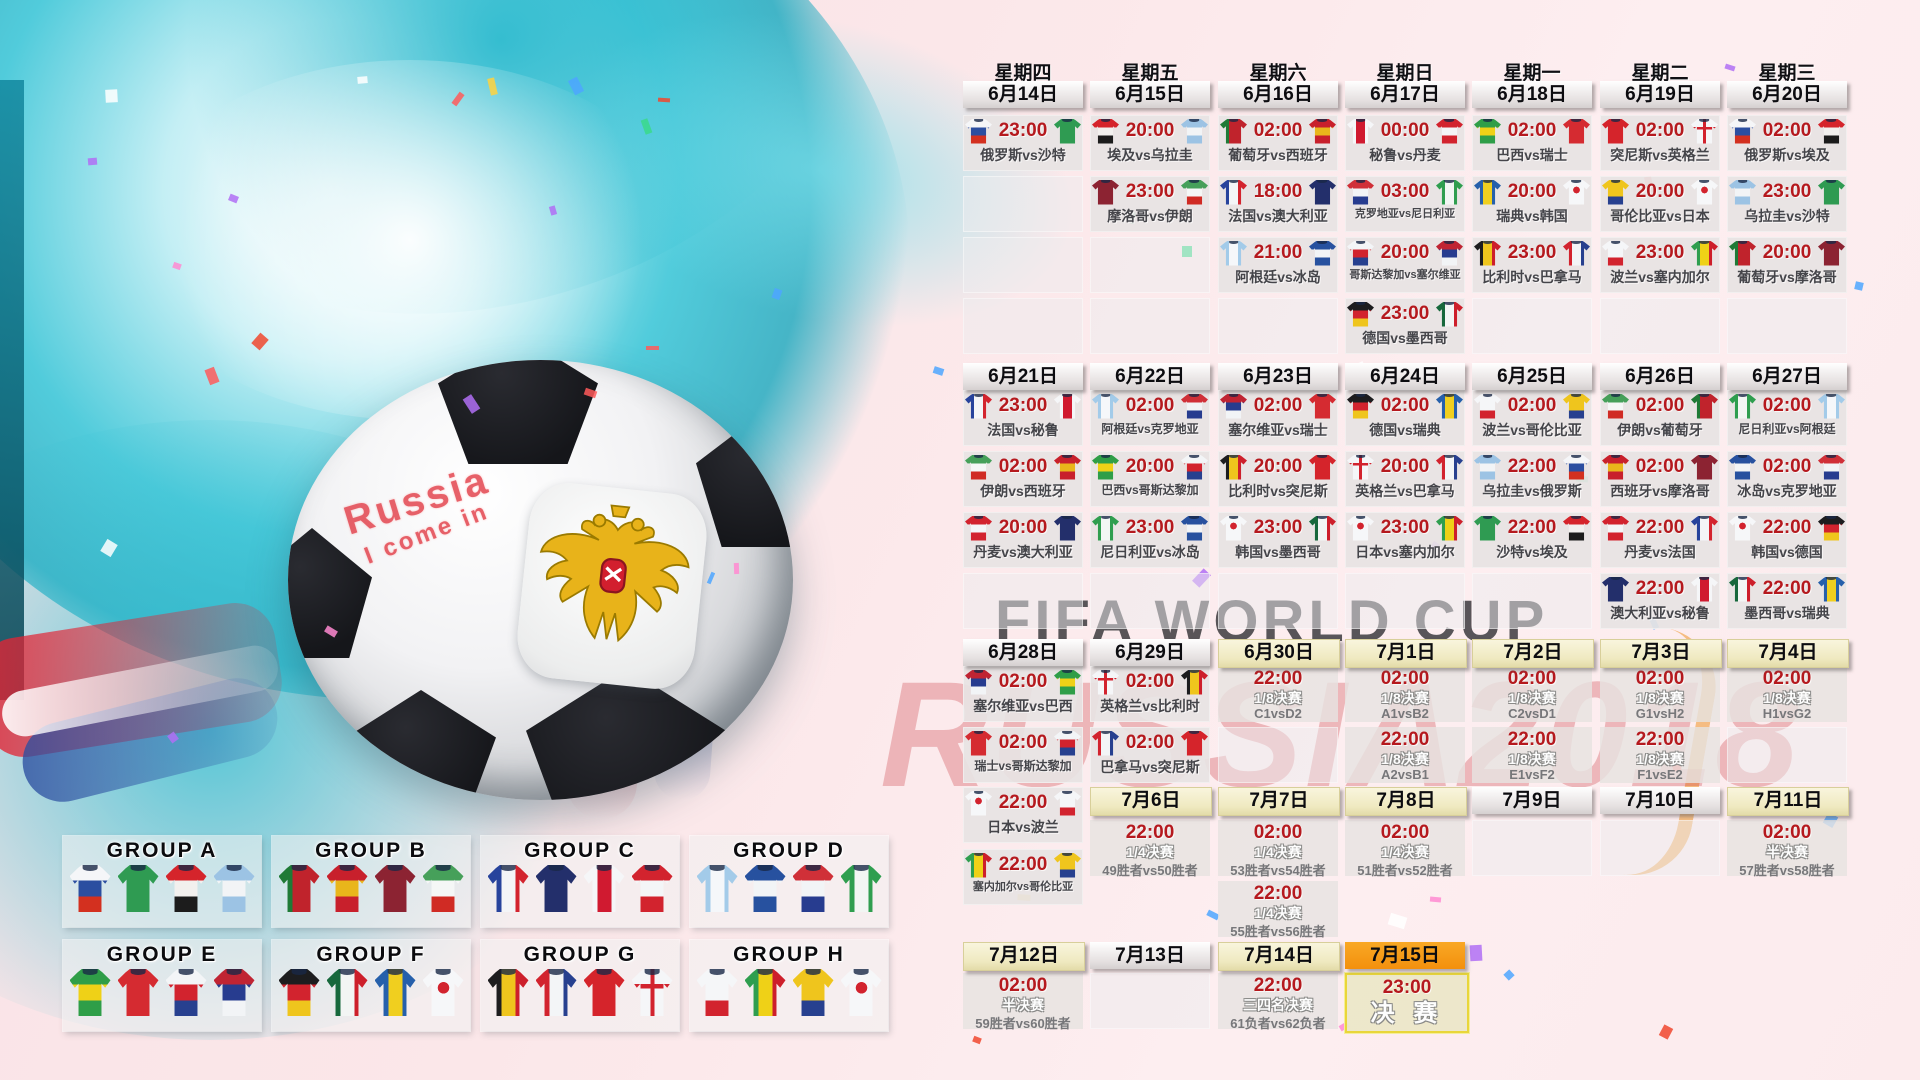 Image resolution: width=1920 pixels, height=1080 pixels. What do you see at coordinates (1787, 204) in the screenshot?
I see `match-cell: 23:00 乌拉圭vs沙特` at bounding box center [1787, 204].